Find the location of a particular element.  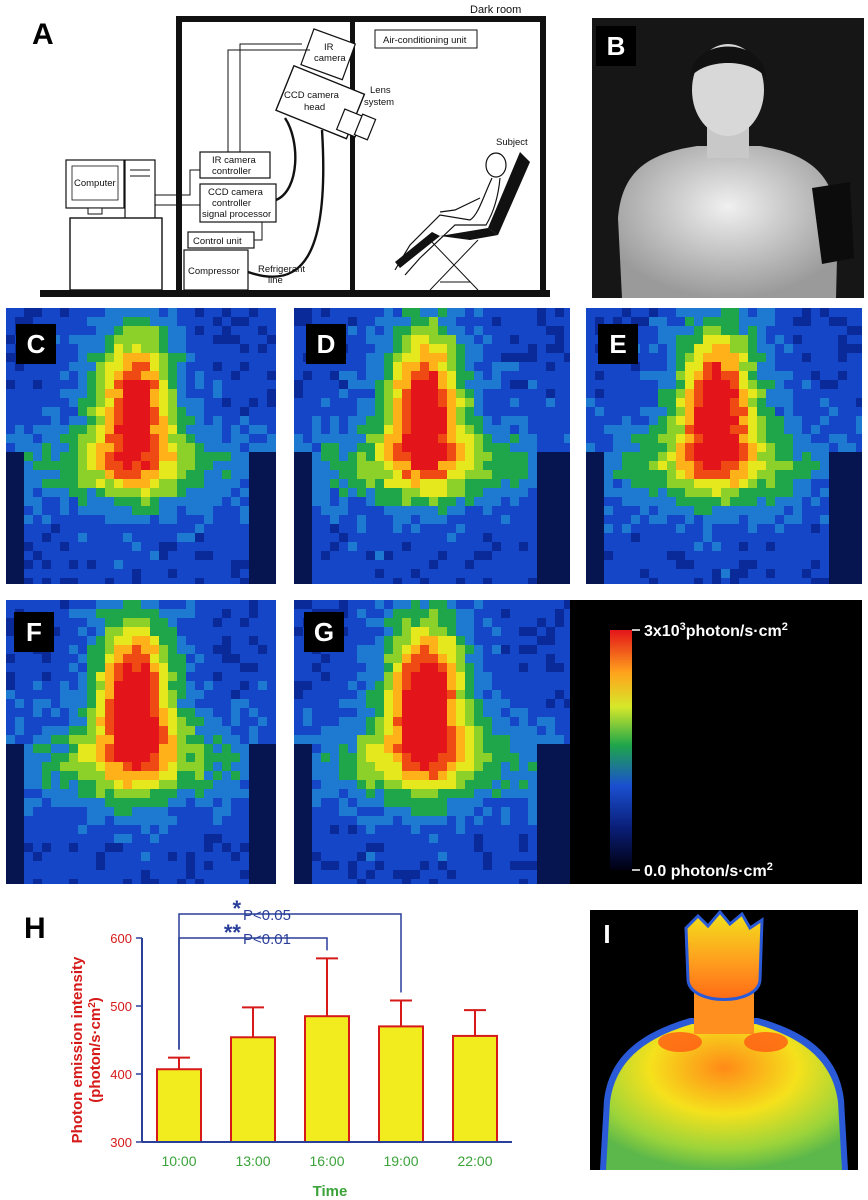

ir-camera-label-2: camera is located at coordinates (330, 58).